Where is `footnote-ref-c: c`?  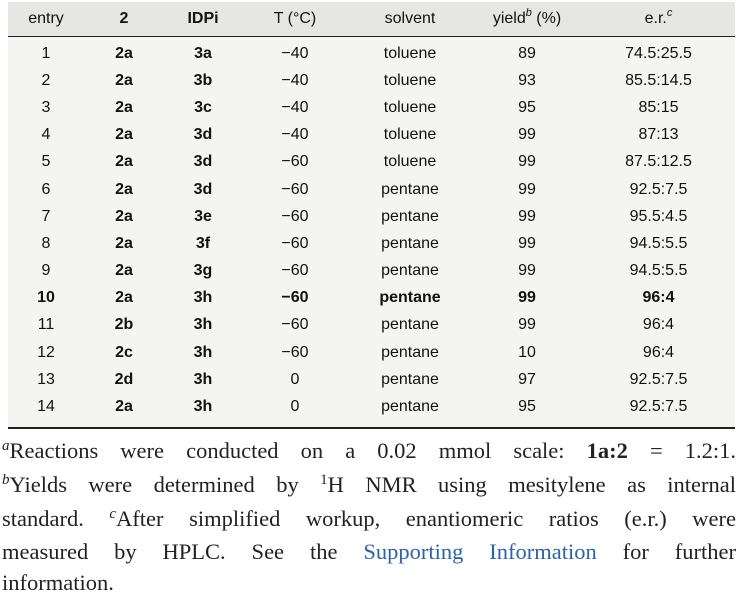 footnote-ref-c: c is located at coordinates (669, 12).